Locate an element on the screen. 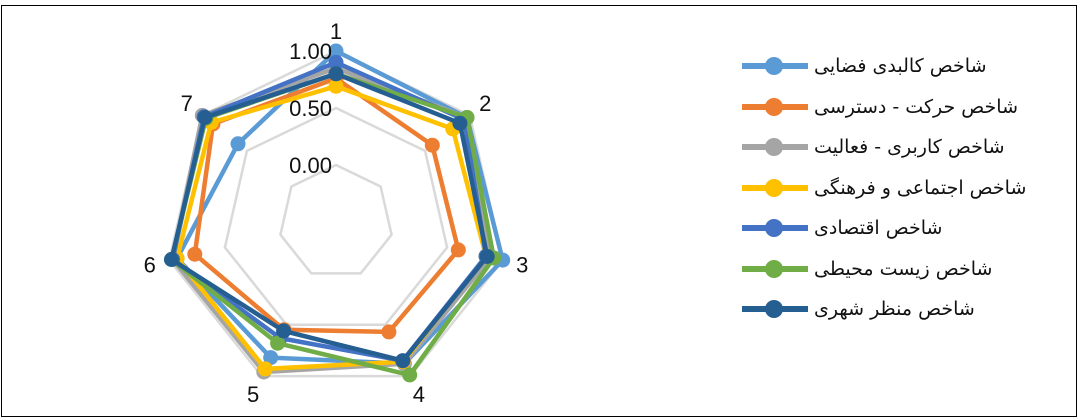 This screenshot has height=419, width=1080. legend-item-7: شاخص منظر شهری is located at coordinates (907, 309).